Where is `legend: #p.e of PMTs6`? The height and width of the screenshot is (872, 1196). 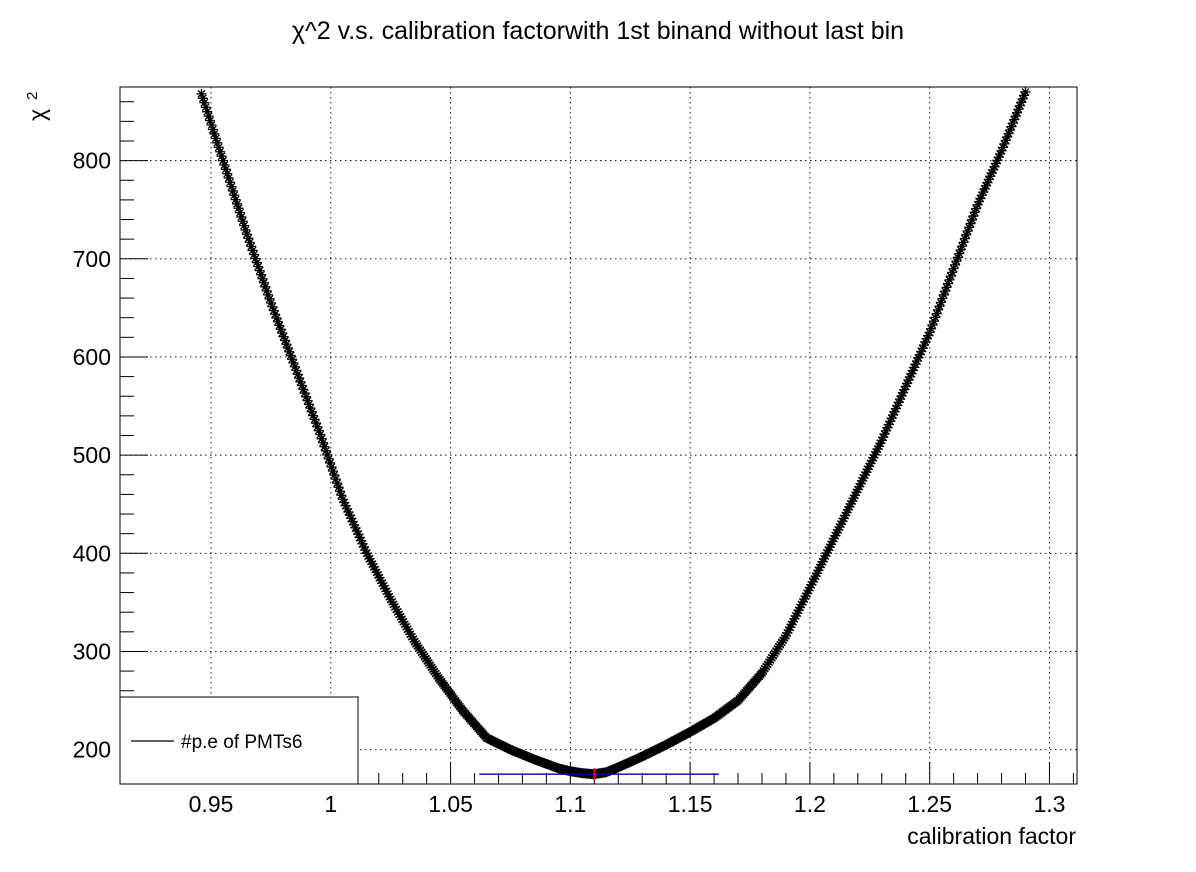 legend: #p.e of PMTs6 is located at coordinates (239, 740).